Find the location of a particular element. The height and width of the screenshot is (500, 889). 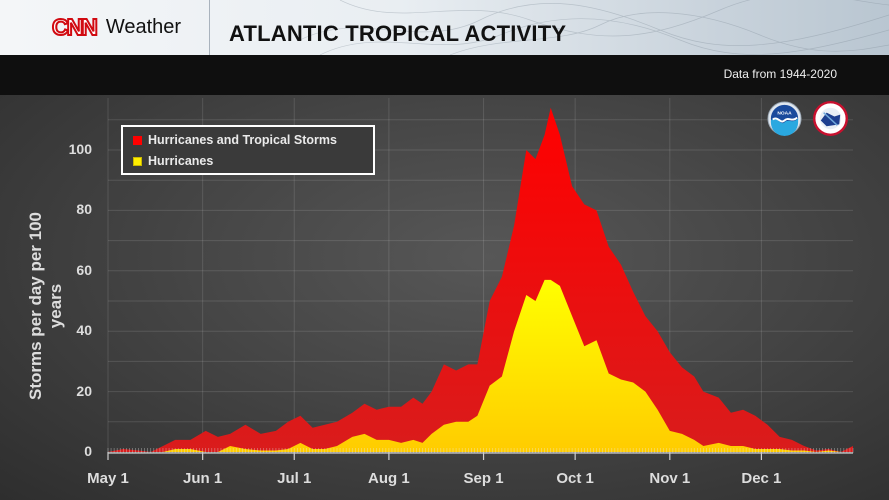

legend-item-hurricanes: Hurricanes is located at coordinates (173, 161).